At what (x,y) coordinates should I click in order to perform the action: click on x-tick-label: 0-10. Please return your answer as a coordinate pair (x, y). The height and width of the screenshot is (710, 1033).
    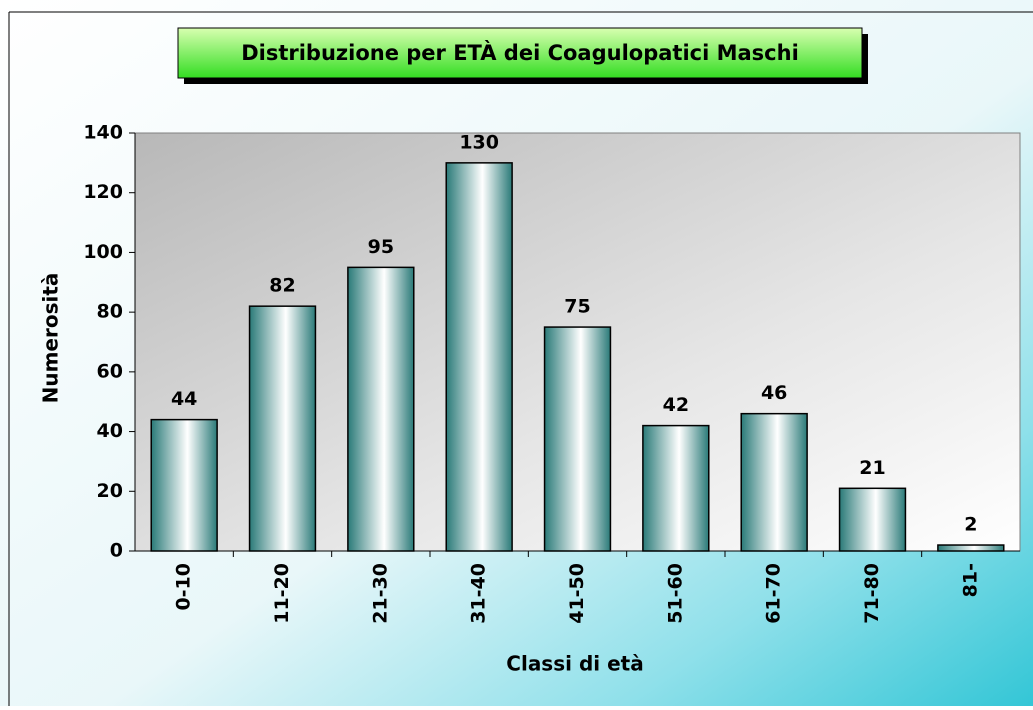
    Looking at the image, I should click on (184, 587).